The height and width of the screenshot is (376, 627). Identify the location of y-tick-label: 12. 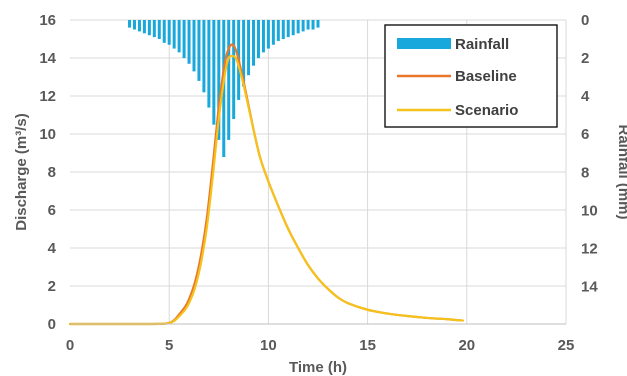
(47, 96).